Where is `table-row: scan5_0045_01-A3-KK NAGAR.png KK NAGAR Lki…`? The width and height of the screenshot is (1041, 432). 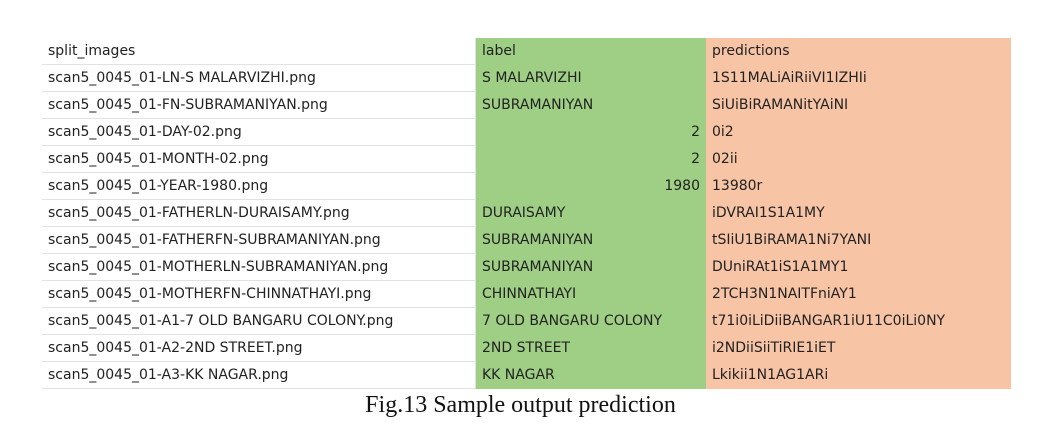 table-row: scan5_0045_01-A3-KK NAGAR.png KK NAGAR Lki… is located at coordinates (526, 375).